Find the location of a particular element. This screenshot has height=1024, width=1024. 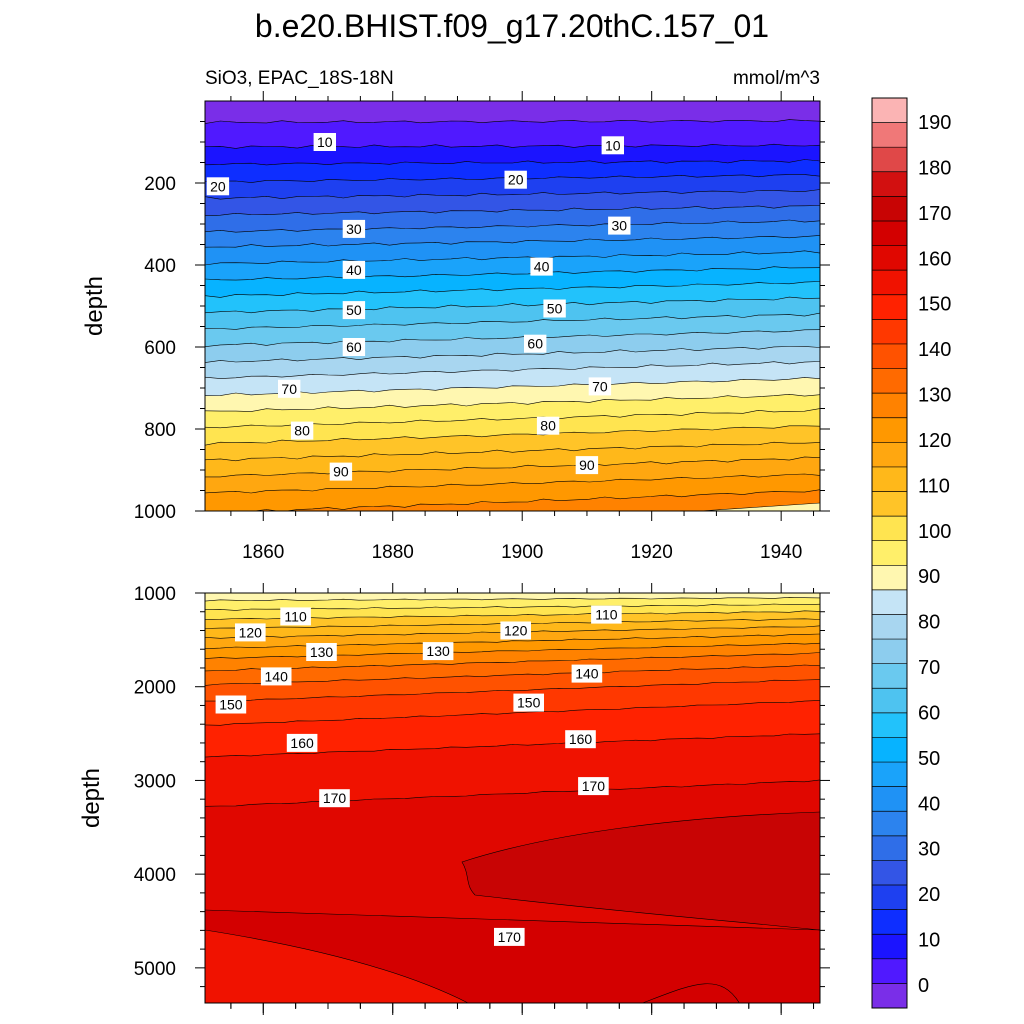

y-tick-label: 200 is located at coordinates (160, 184).